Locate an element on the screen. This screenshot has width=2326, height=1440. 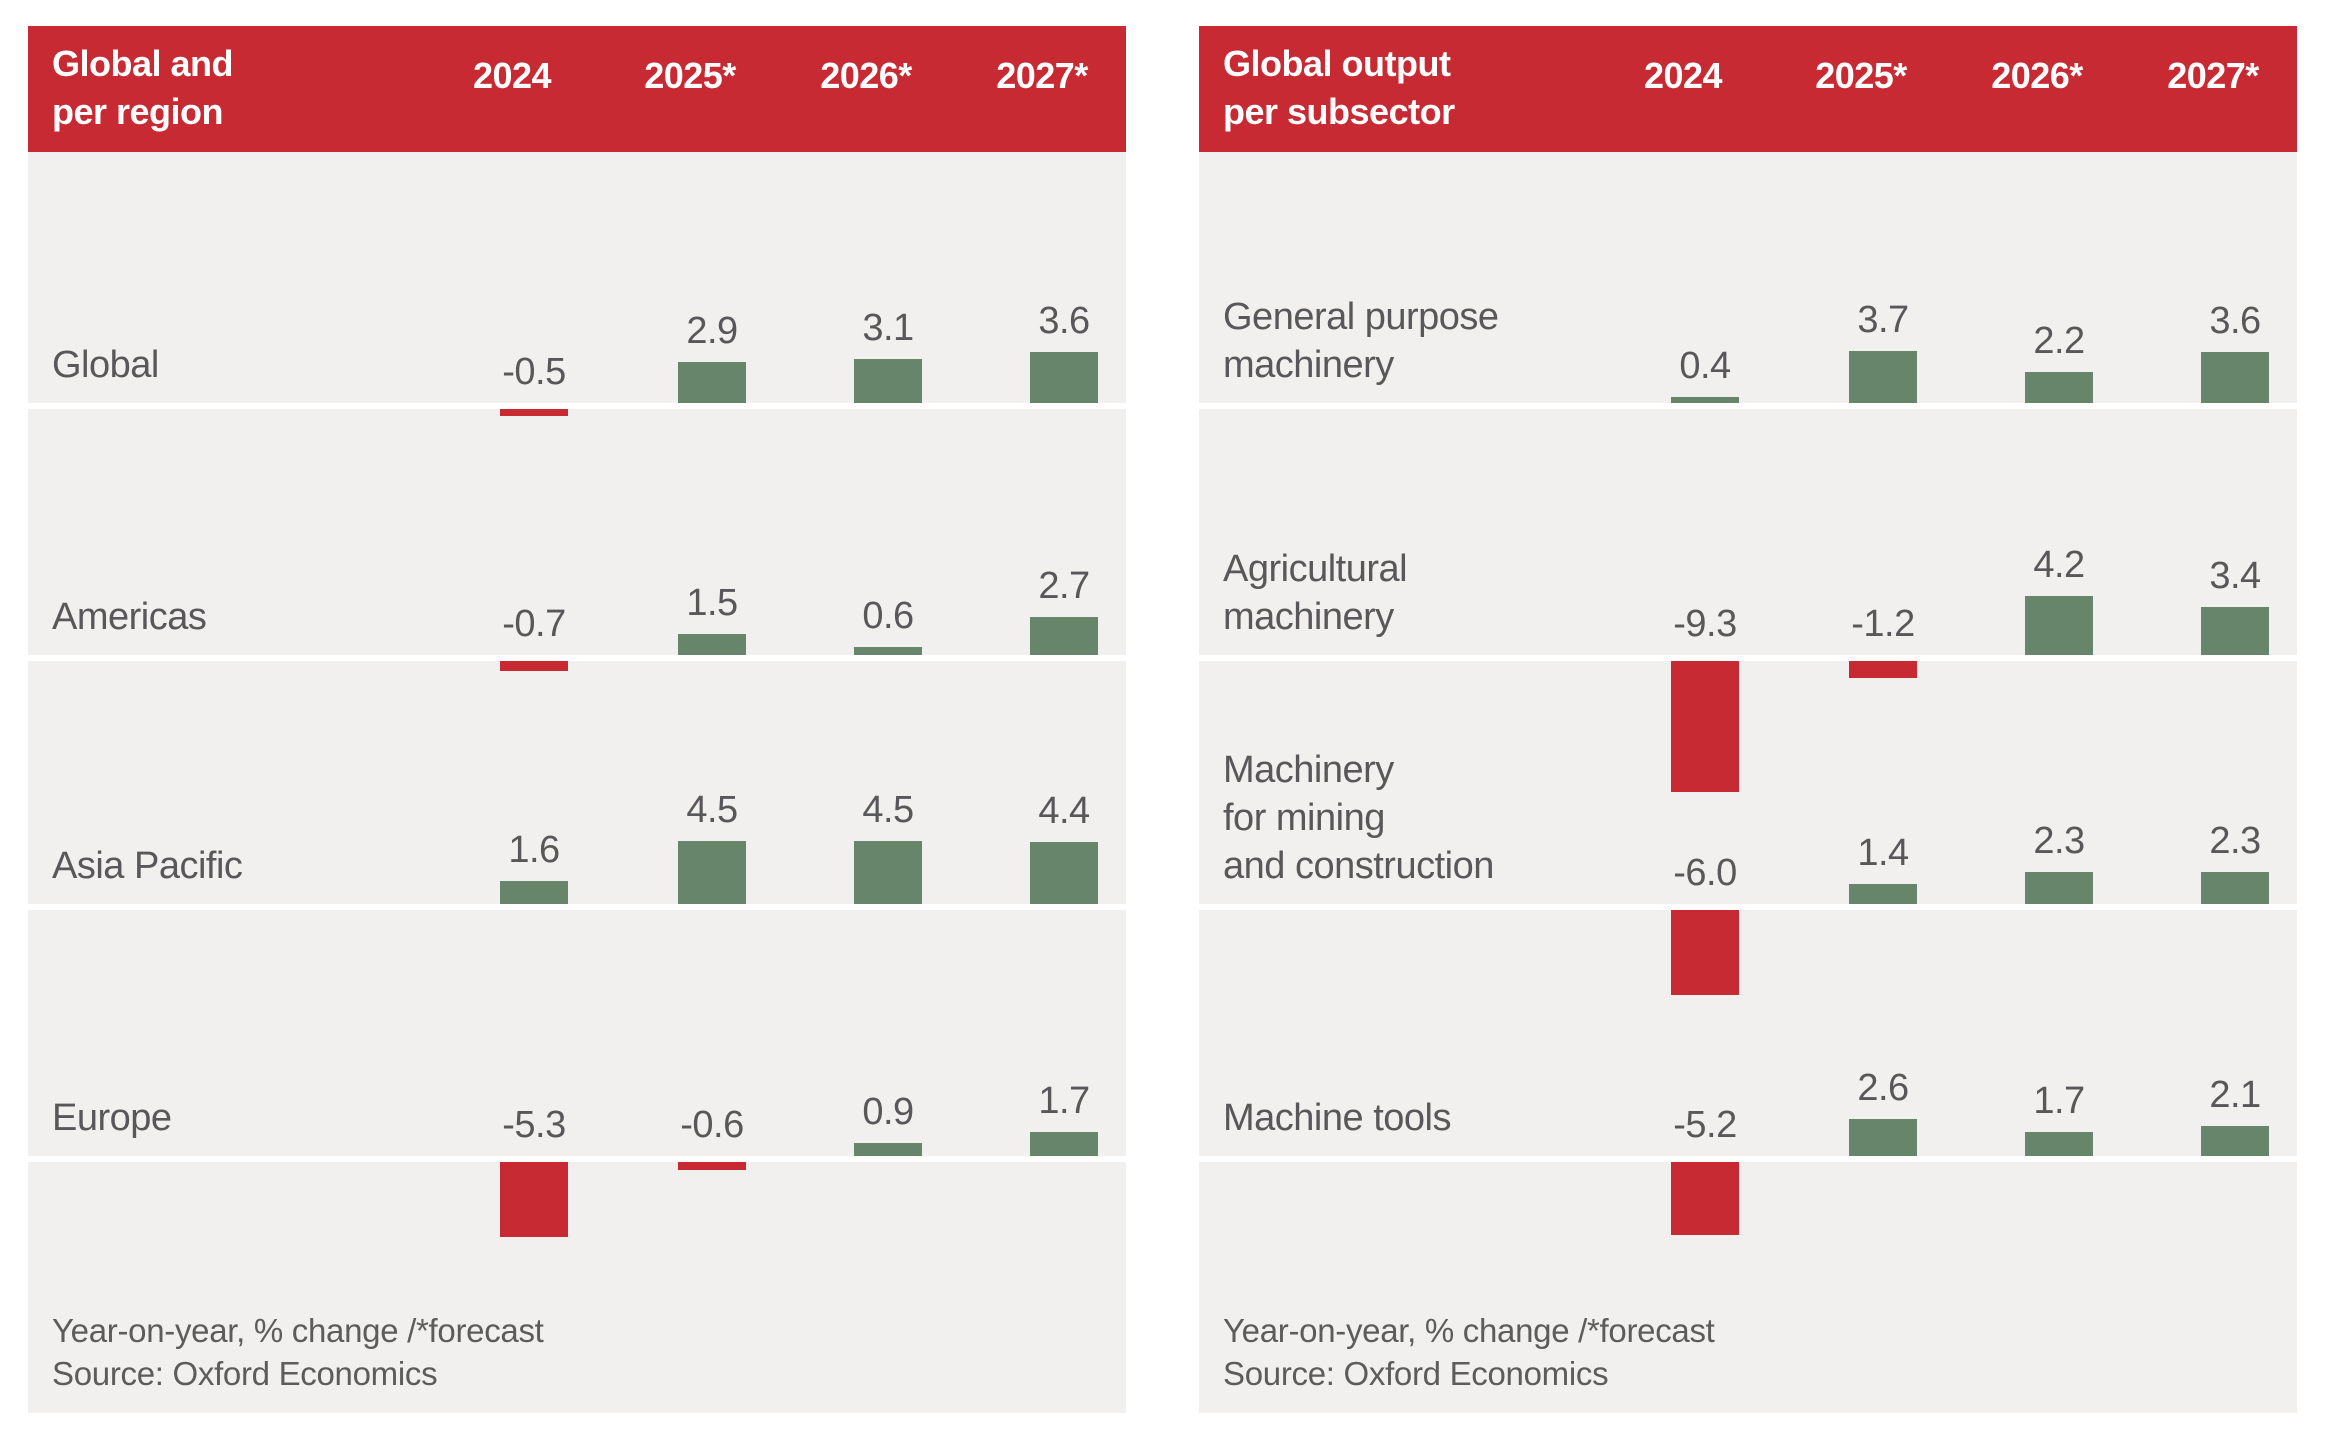
row-label: Global is located at coordinates (105, 365).